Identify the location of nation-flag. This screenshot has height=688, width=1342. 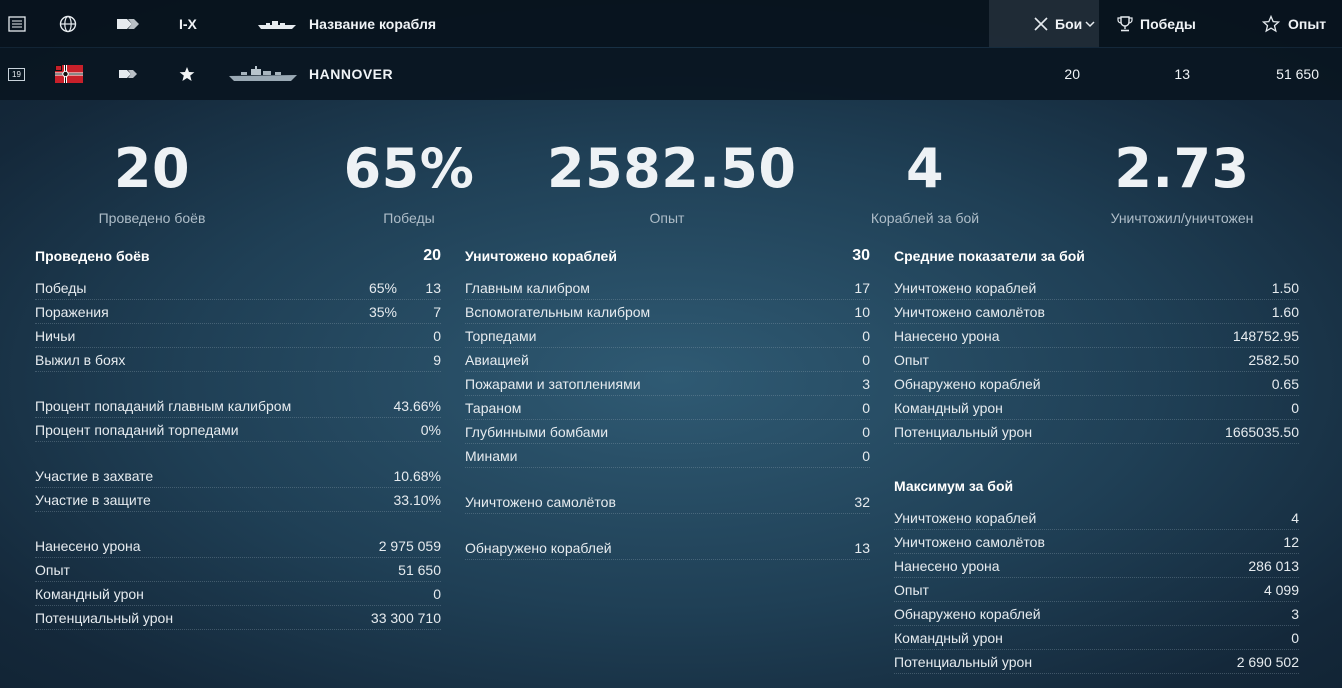
(69, 74).